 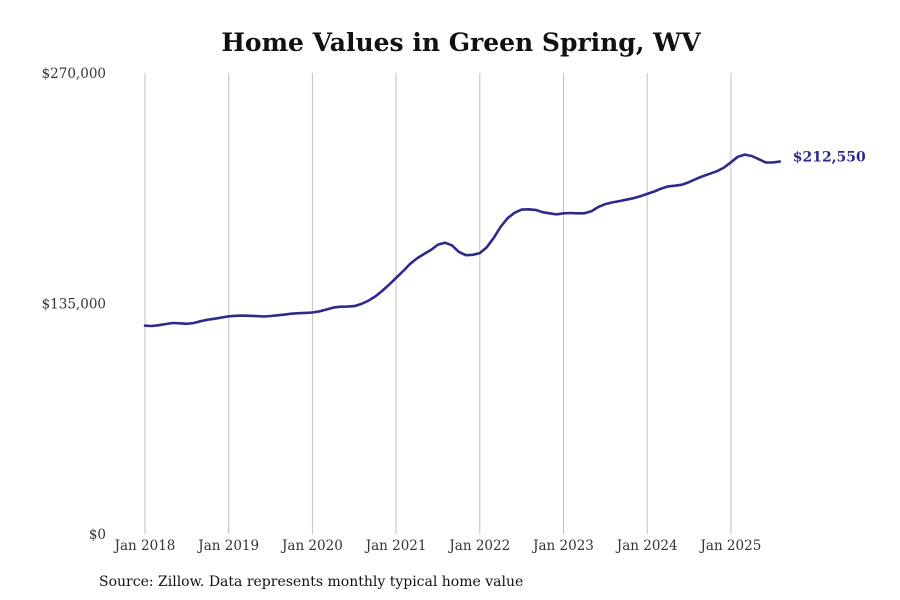 I want to click on x-tick-label: Jan 2025, so click(x=729, y=546).